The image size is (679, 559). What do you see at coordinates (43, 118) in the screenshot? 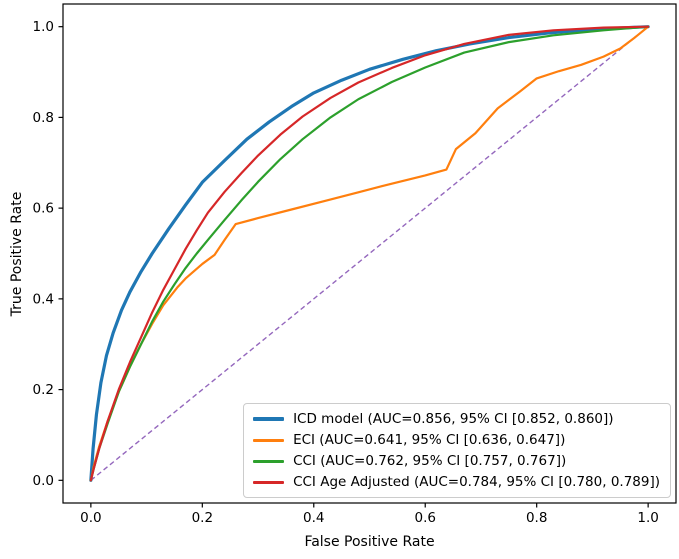
I see `y-tick-label-4: 0.8` at bounding box center [43, 118].